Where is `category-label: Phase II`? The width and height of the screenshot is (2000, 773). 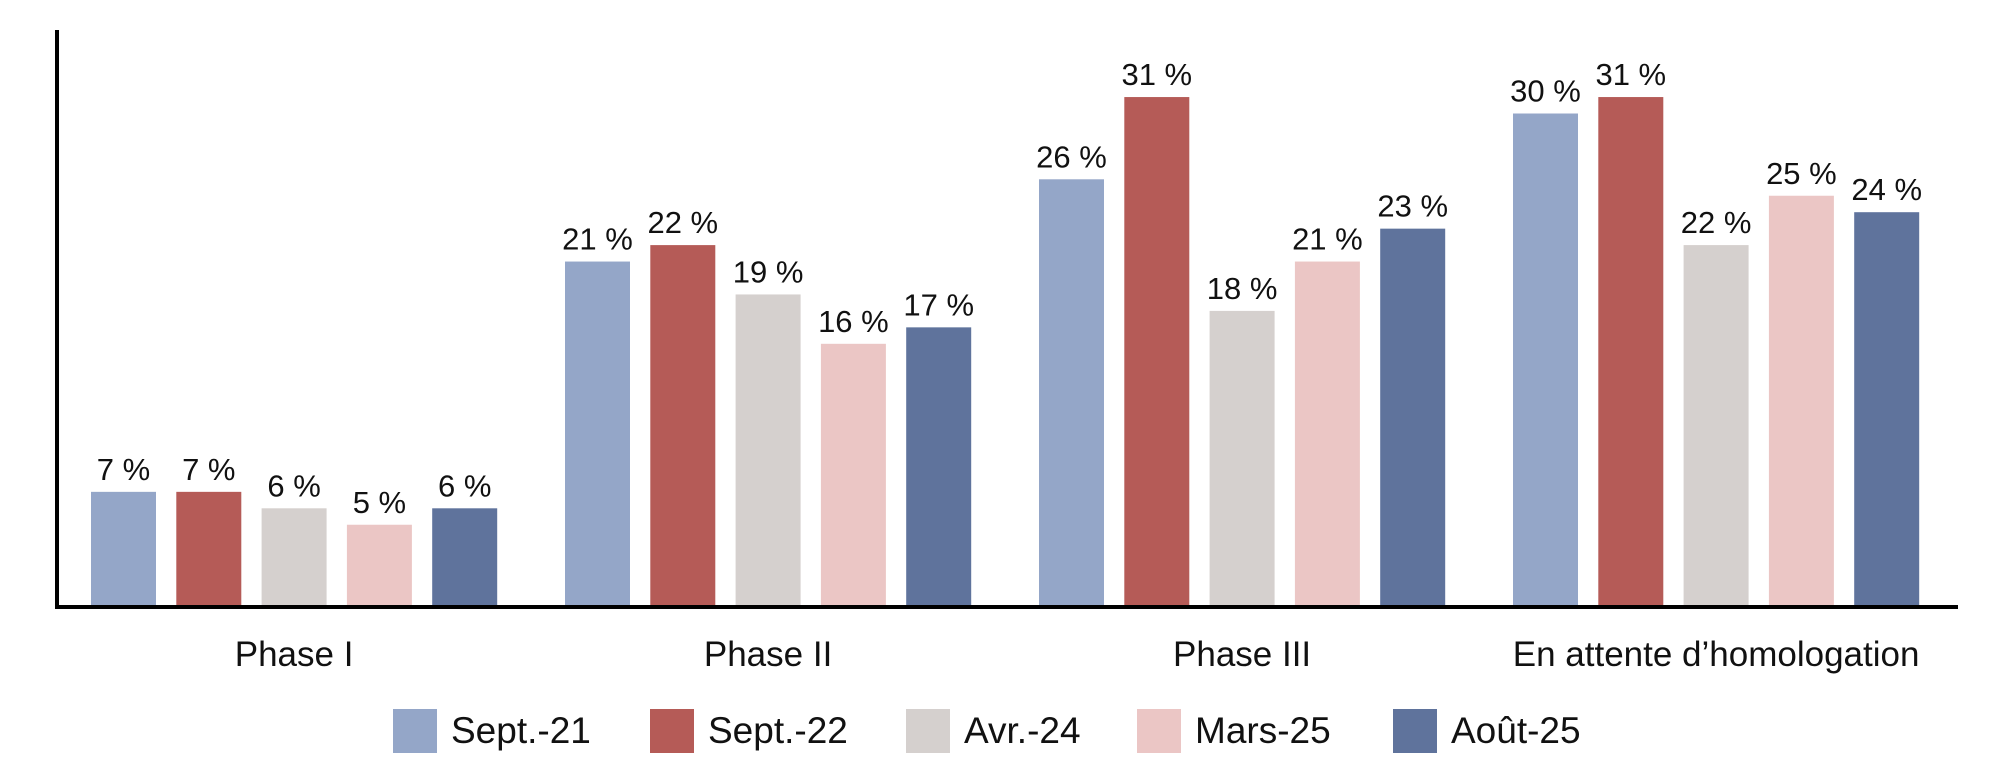
category-label: Phase II is located at coordinates (768, 654).